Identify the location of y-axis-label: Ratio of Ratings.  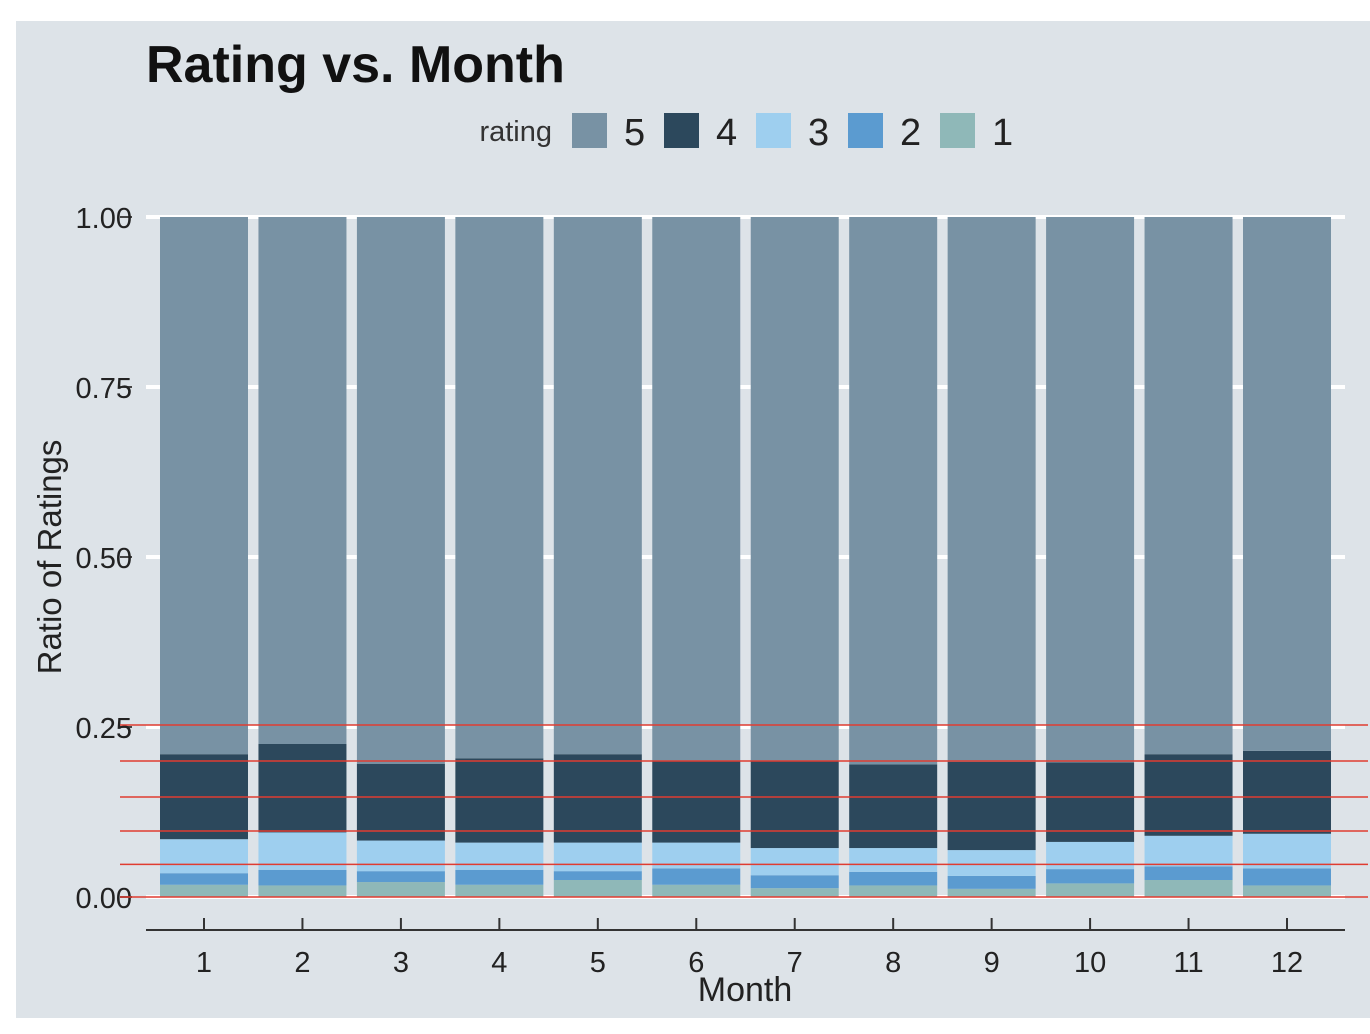
(49, 557).